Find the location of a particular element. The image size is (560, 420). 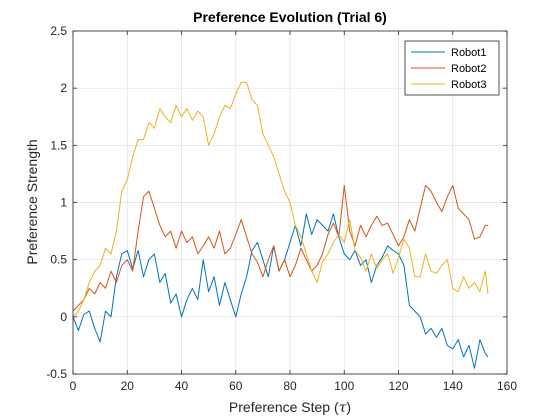

x-tick-label: 20 is located at coordinates (128, 386).